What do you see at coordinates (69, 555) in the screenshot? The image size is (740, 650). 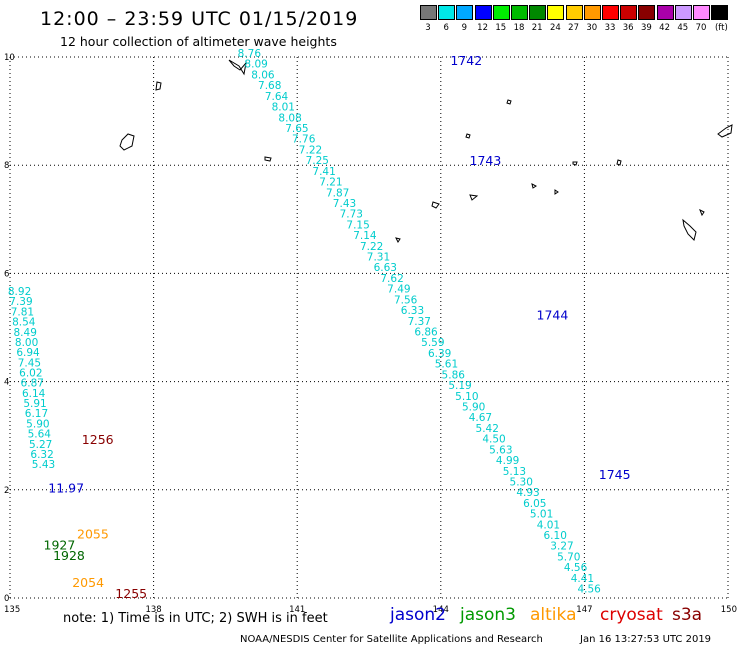 I see `pass-time-label: 1928` at bounding box center [69, 555].